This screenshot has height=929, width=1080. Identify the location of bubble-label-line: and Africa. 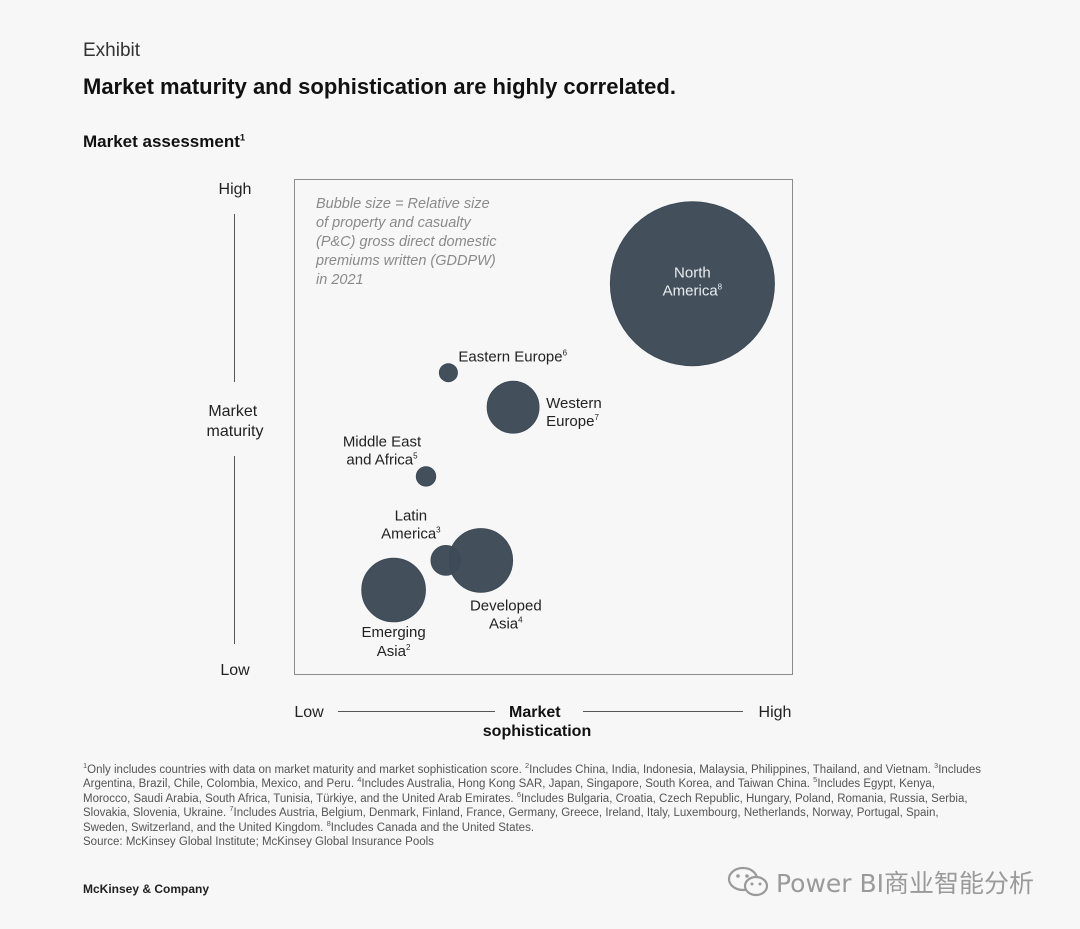
(379, 459).